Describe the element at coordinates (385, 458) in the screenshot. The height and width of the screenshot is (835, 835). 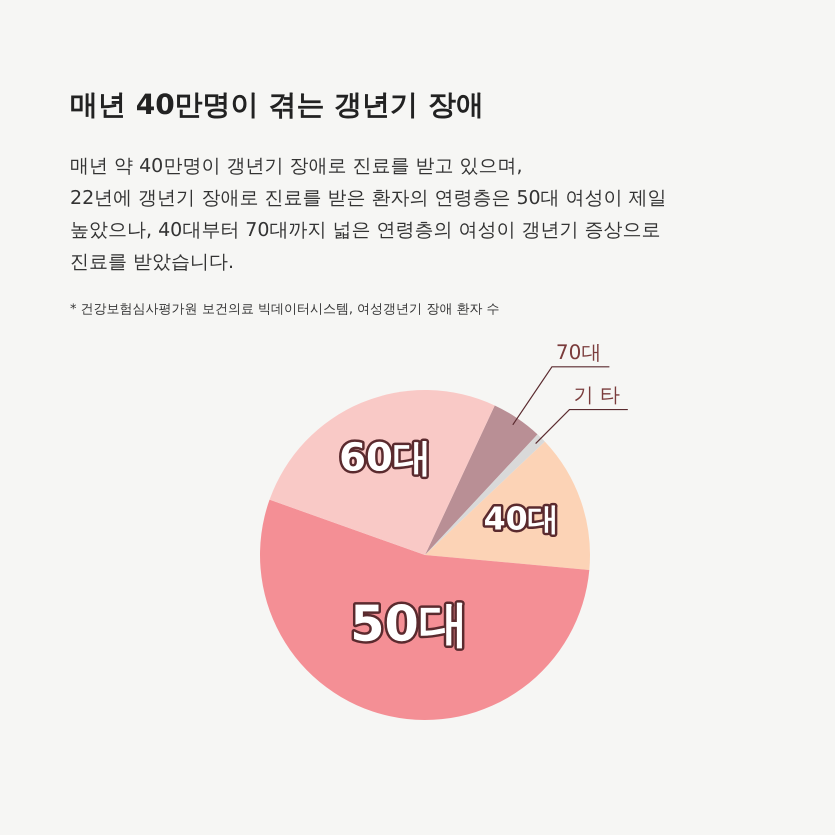
I see `slice-label: 60대` at that location.